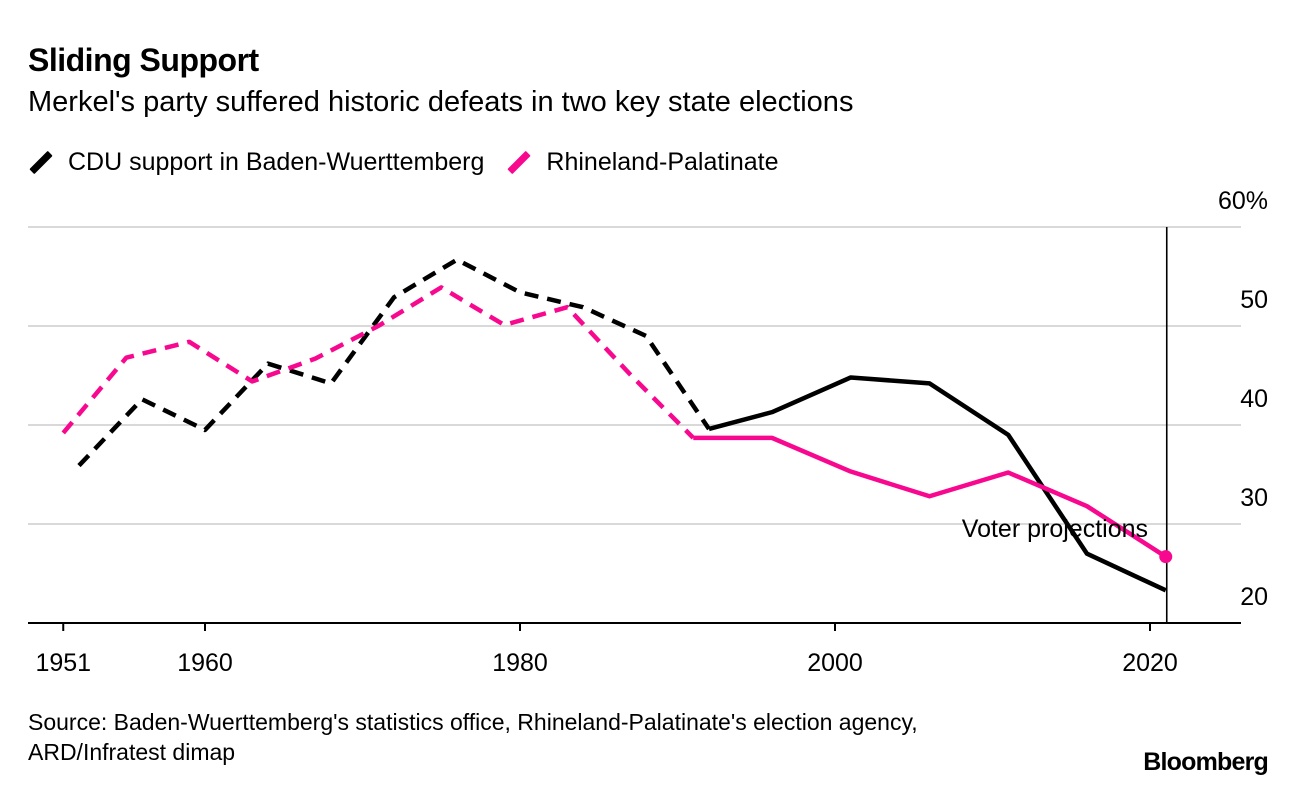 The height and width of the screenshot is (790, 1296). I want to click on y-tick-label: 30, so click(1254, 498).